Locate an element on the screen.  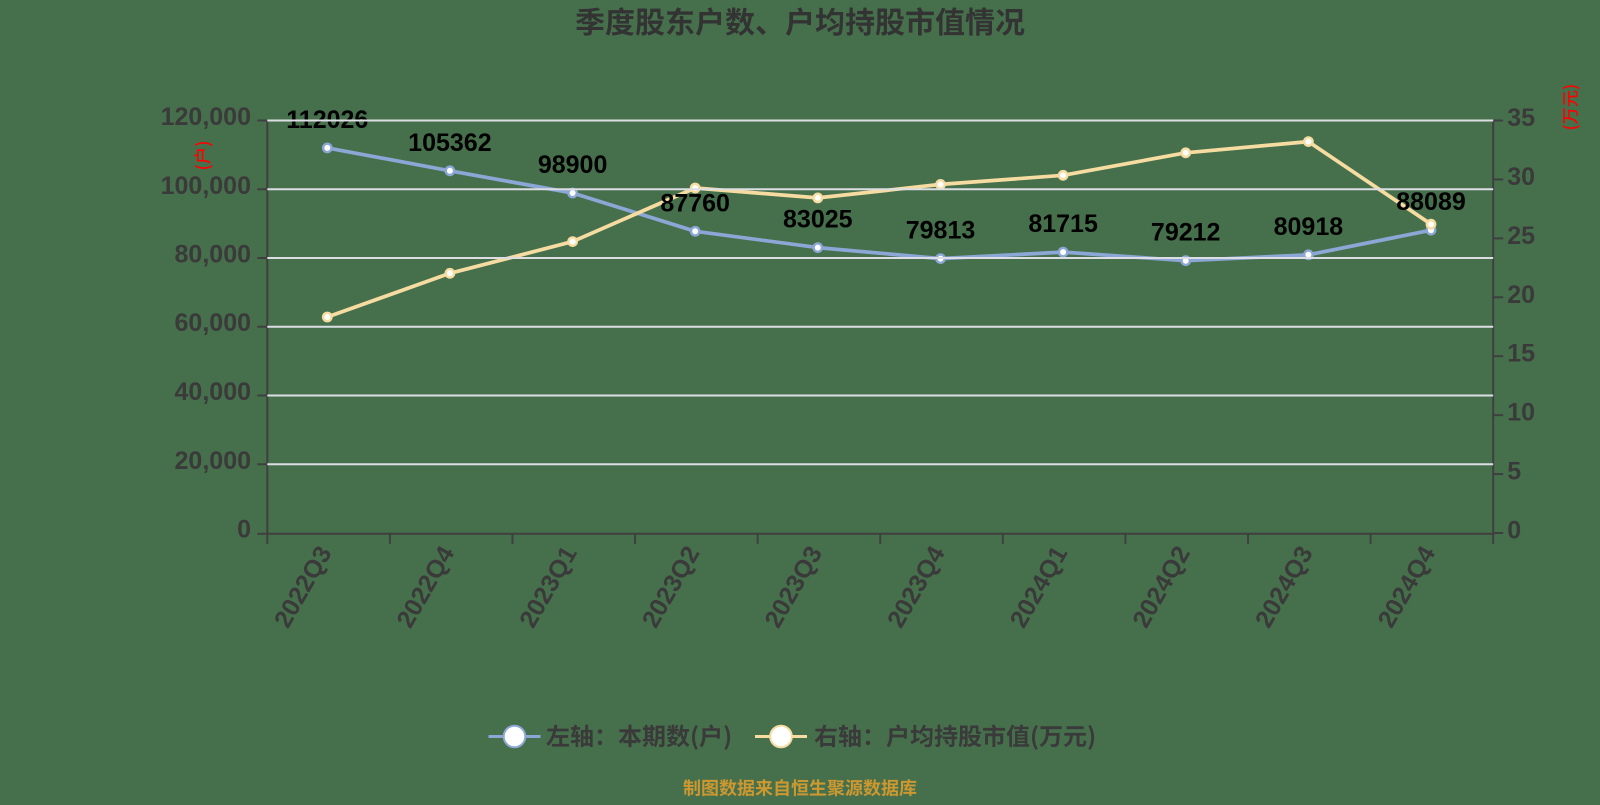
svg-text: 120,000 is located at coordinates (206, 117).